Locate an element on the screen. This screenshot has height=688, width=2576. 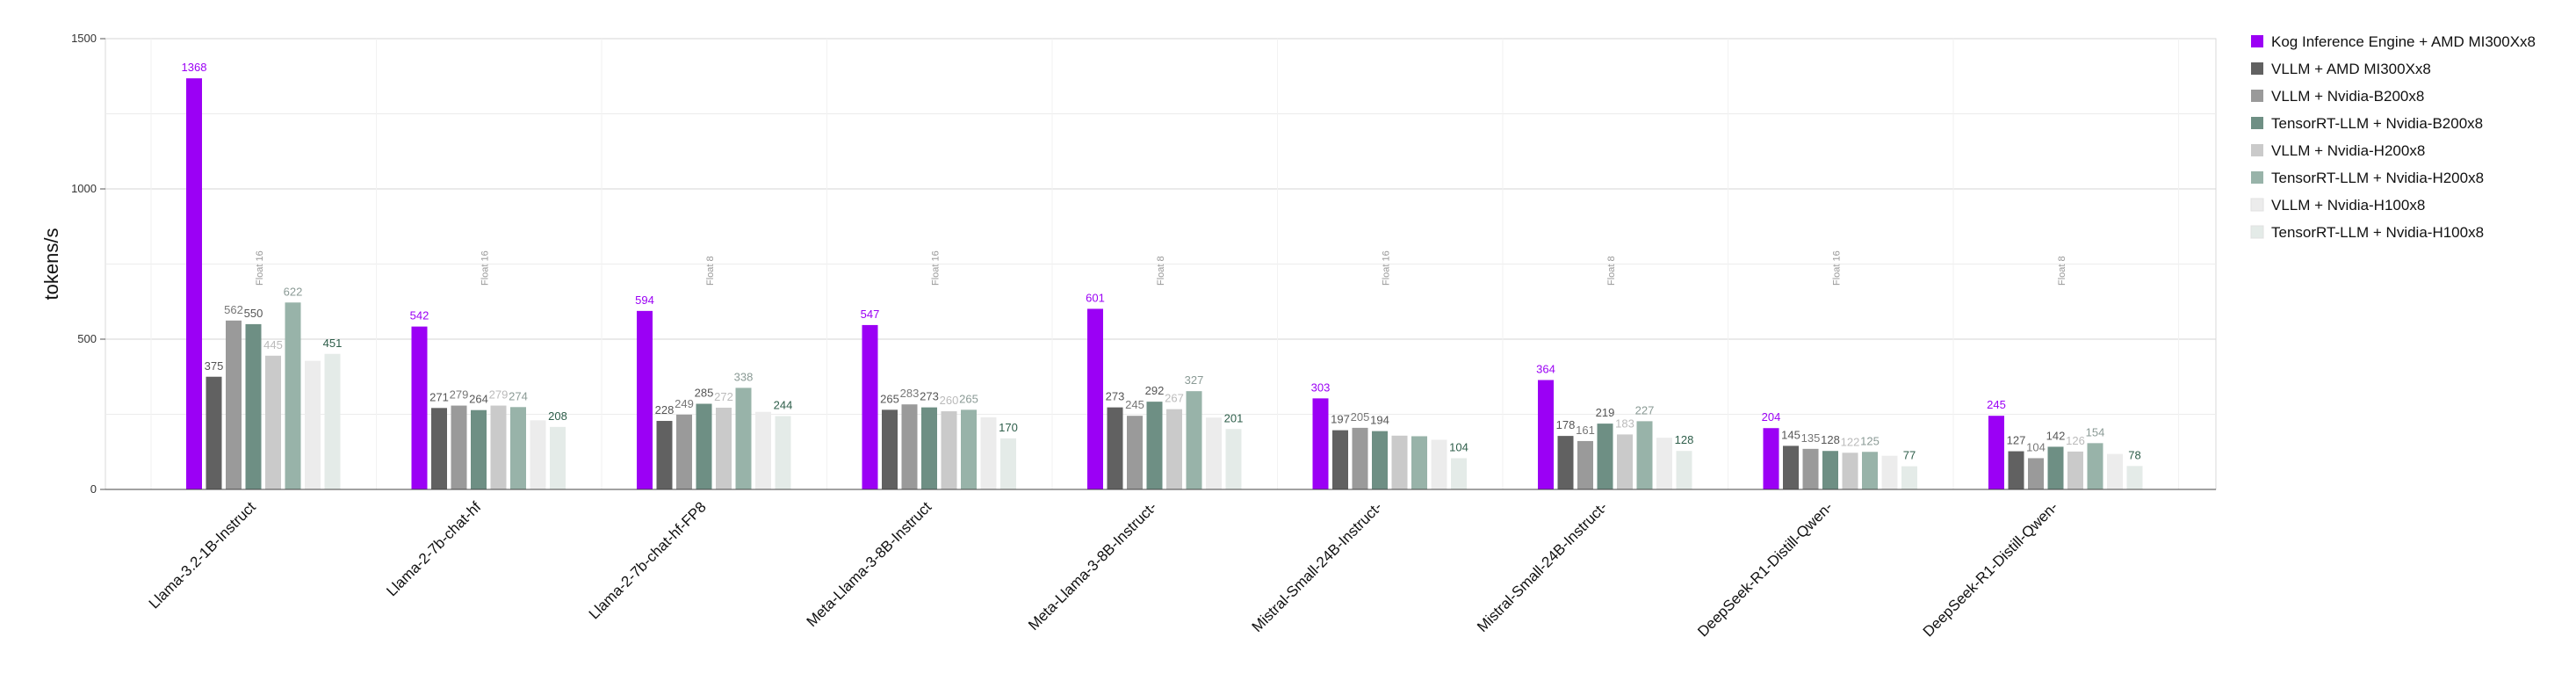
bar-value-label: 145 is located at coordinates (1790, 434).